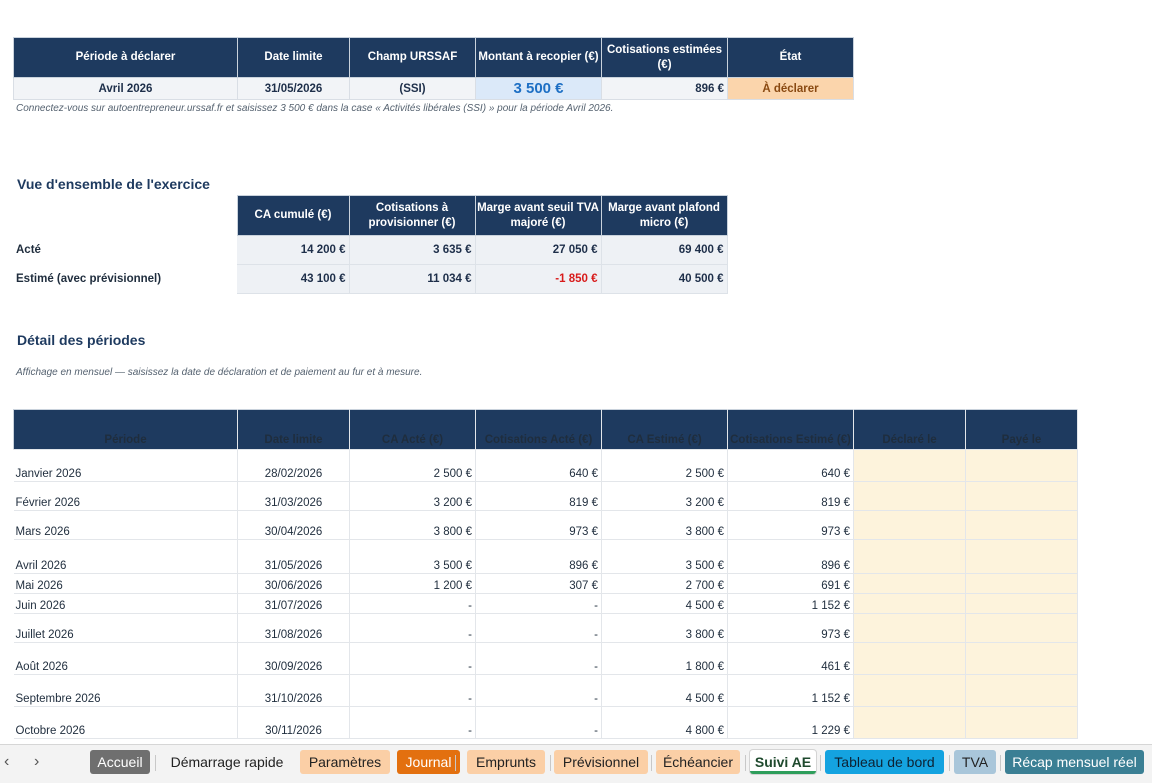  What do you see at coordinates (293, 690) in the screenshot?
I see `period-deadline-cell: 31/10/2026` at bounding box center [293, 690].